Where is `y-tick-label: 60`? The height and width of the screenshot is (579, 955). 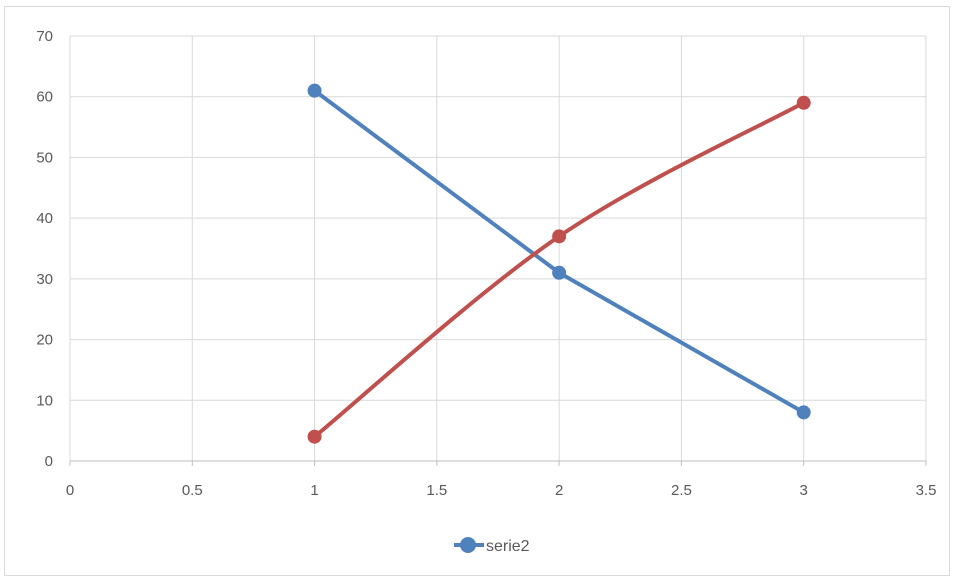
y-tick-label: 60 is located at coordinates (44, 97).